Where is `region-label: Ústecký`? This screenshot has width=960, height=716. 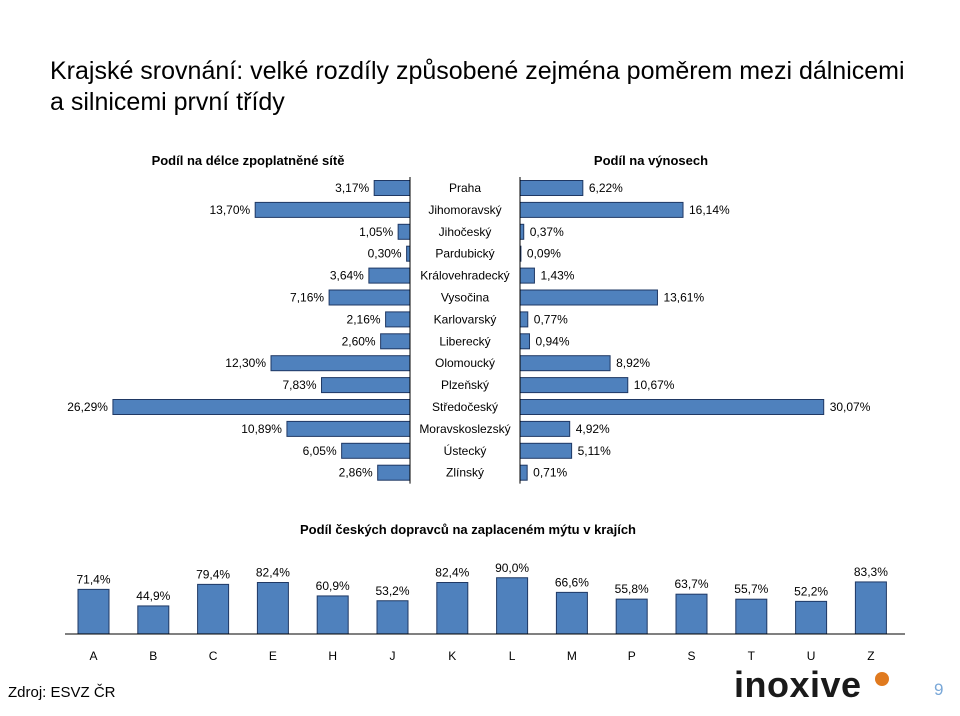
region-label: Ústecký is located at coordinates (465, 450).